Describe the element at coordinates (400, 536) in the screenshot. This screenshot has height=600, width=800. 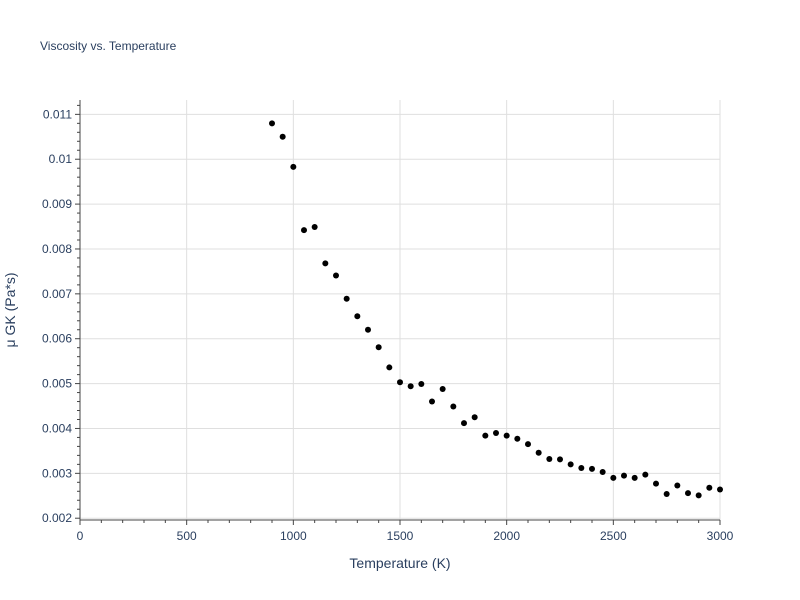
I see `x-tick-label: 1500` at that location.